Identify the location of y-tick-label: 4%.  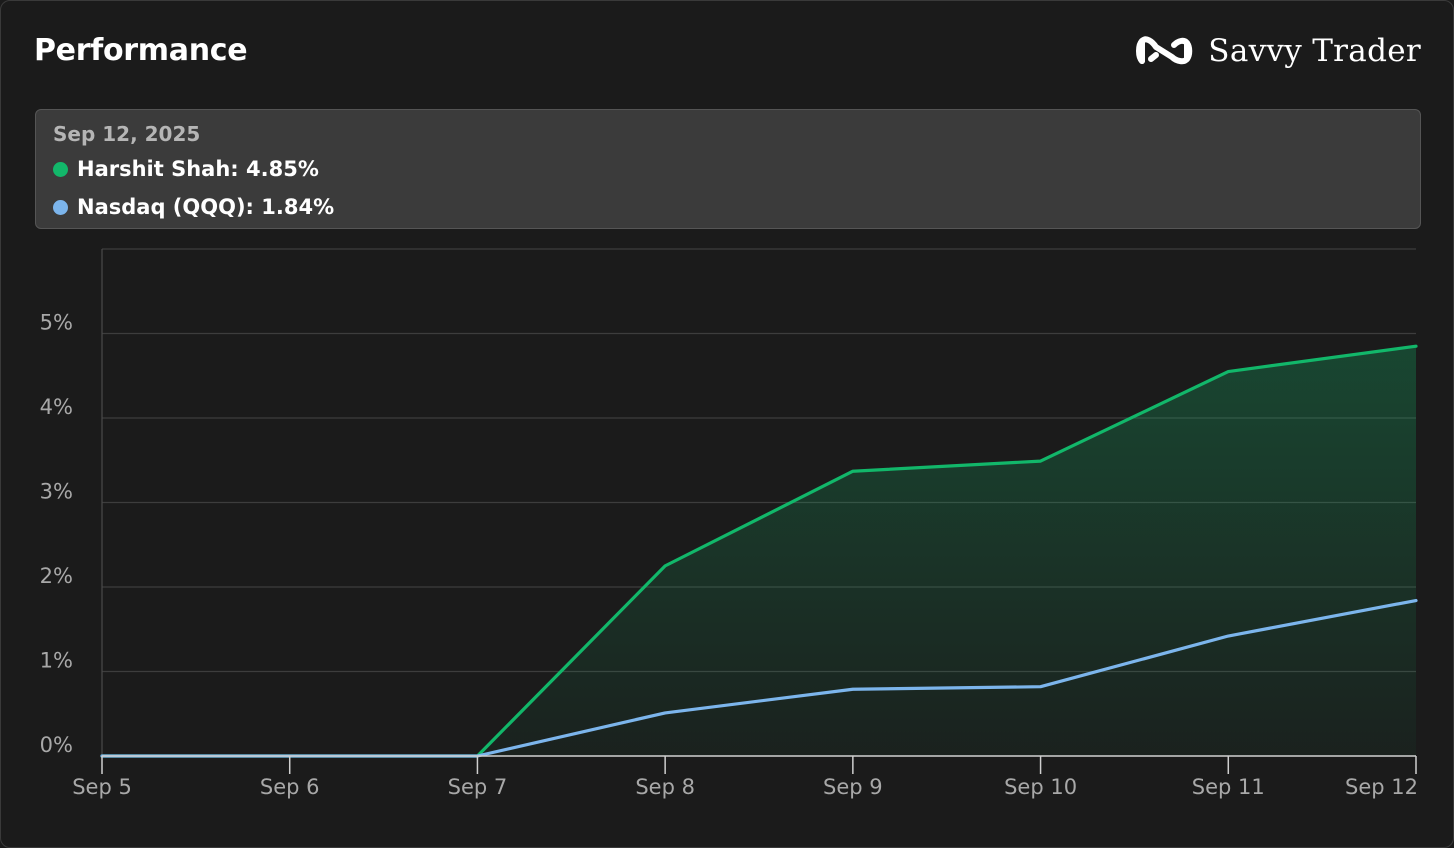
(56, 407).